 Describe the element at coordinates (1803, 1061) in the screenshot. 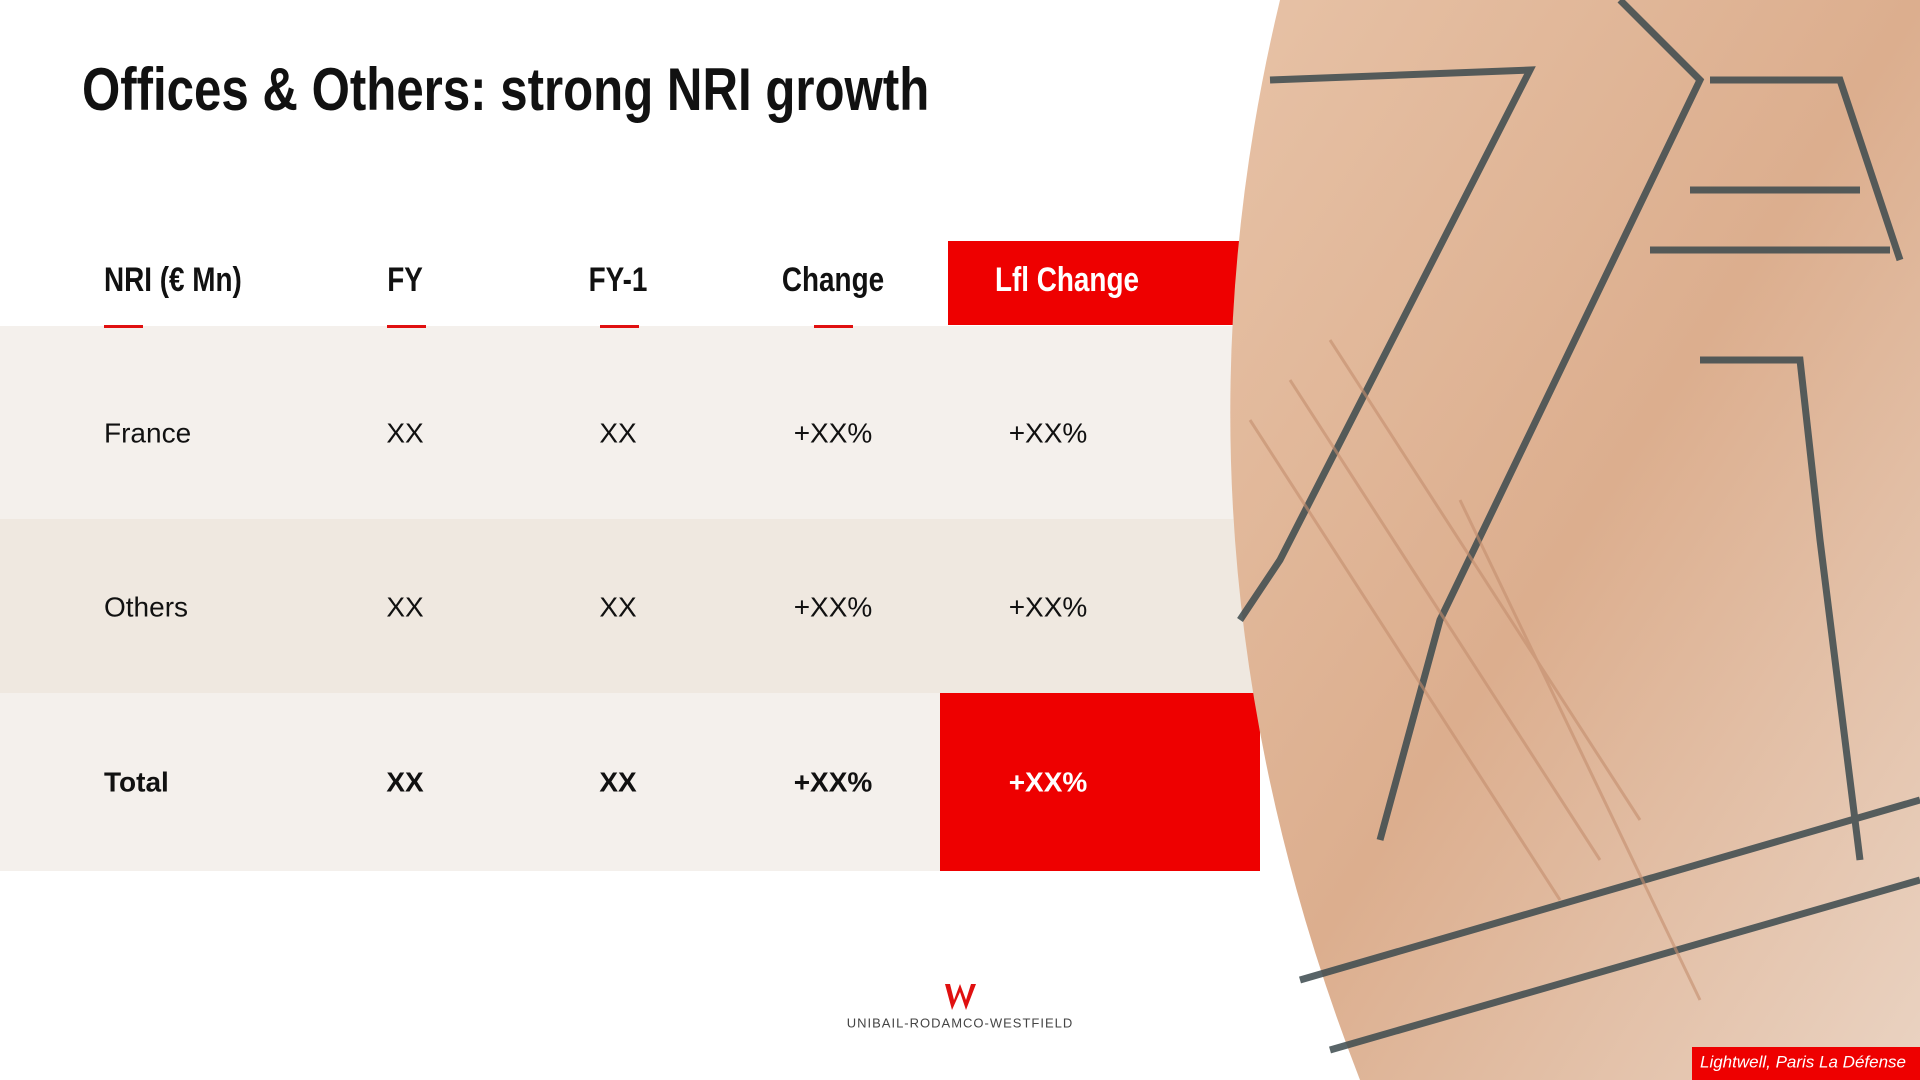

I see `caption: Lightwell, Paris La Défense` at that location.